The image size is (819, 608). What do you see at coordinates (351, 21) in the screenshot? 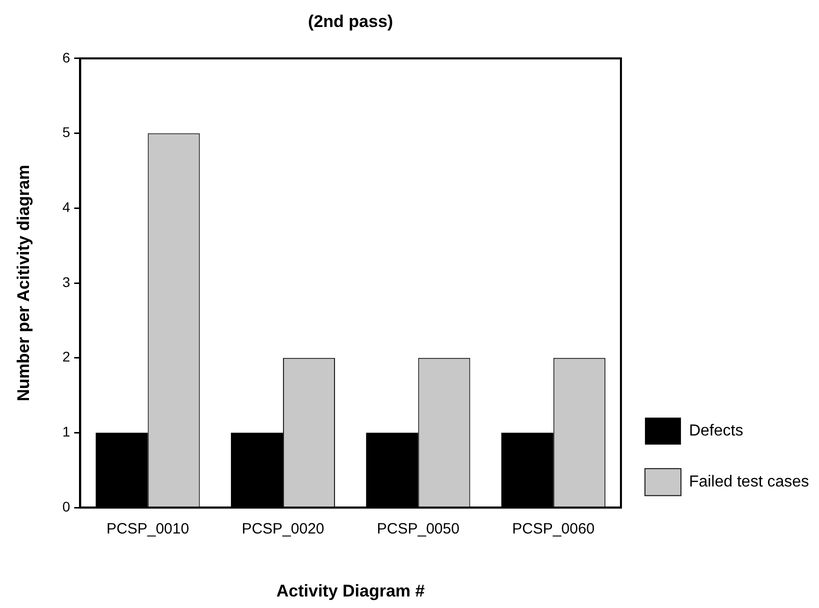
I see `chart-title: (2nd pass)` at bounding box center [351, 21].